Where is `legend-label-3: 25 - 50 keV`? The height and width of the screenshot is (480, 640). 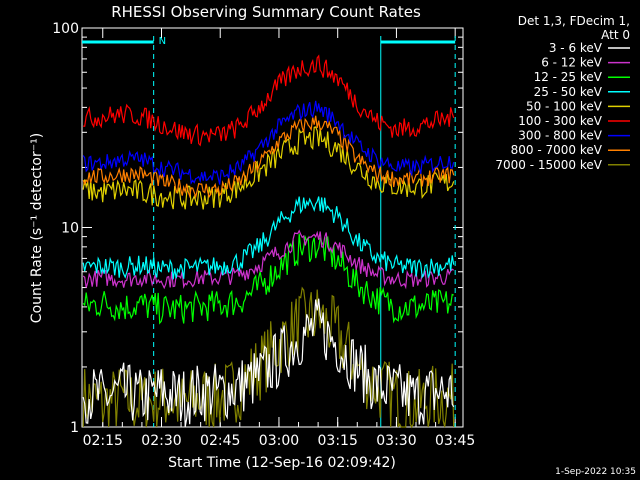 legend-label-3: 25 - 50 keV is located at coordinates (568, 92).